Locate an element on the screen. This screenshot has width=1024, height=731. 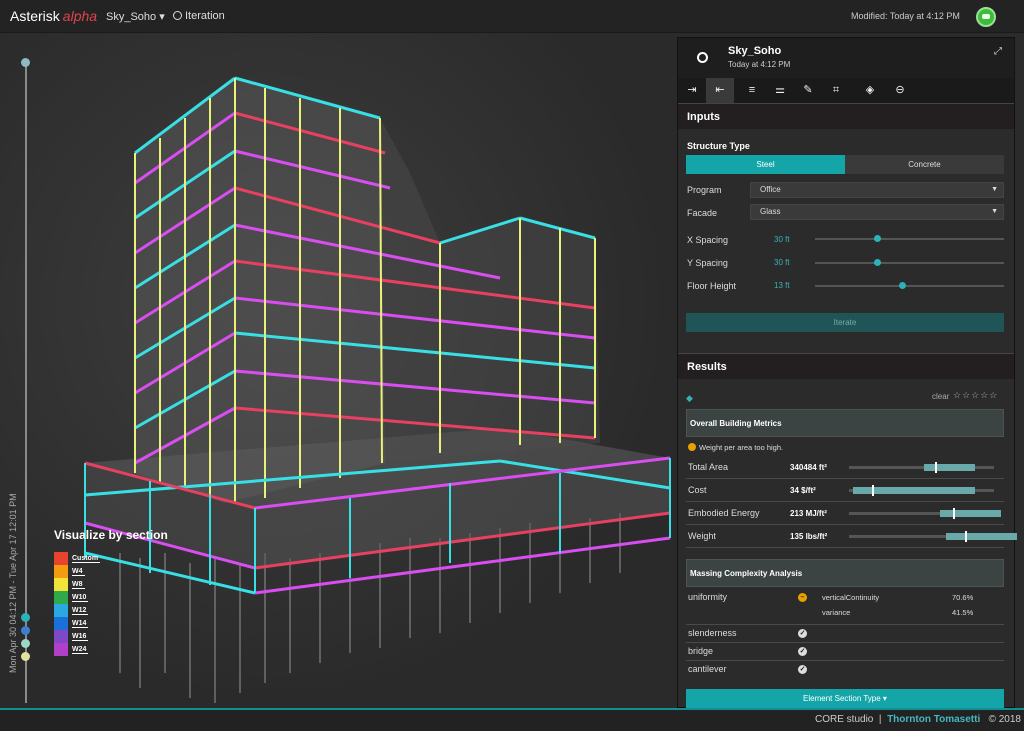
program-select: Office ▼ is located at coordinates (877, 190).